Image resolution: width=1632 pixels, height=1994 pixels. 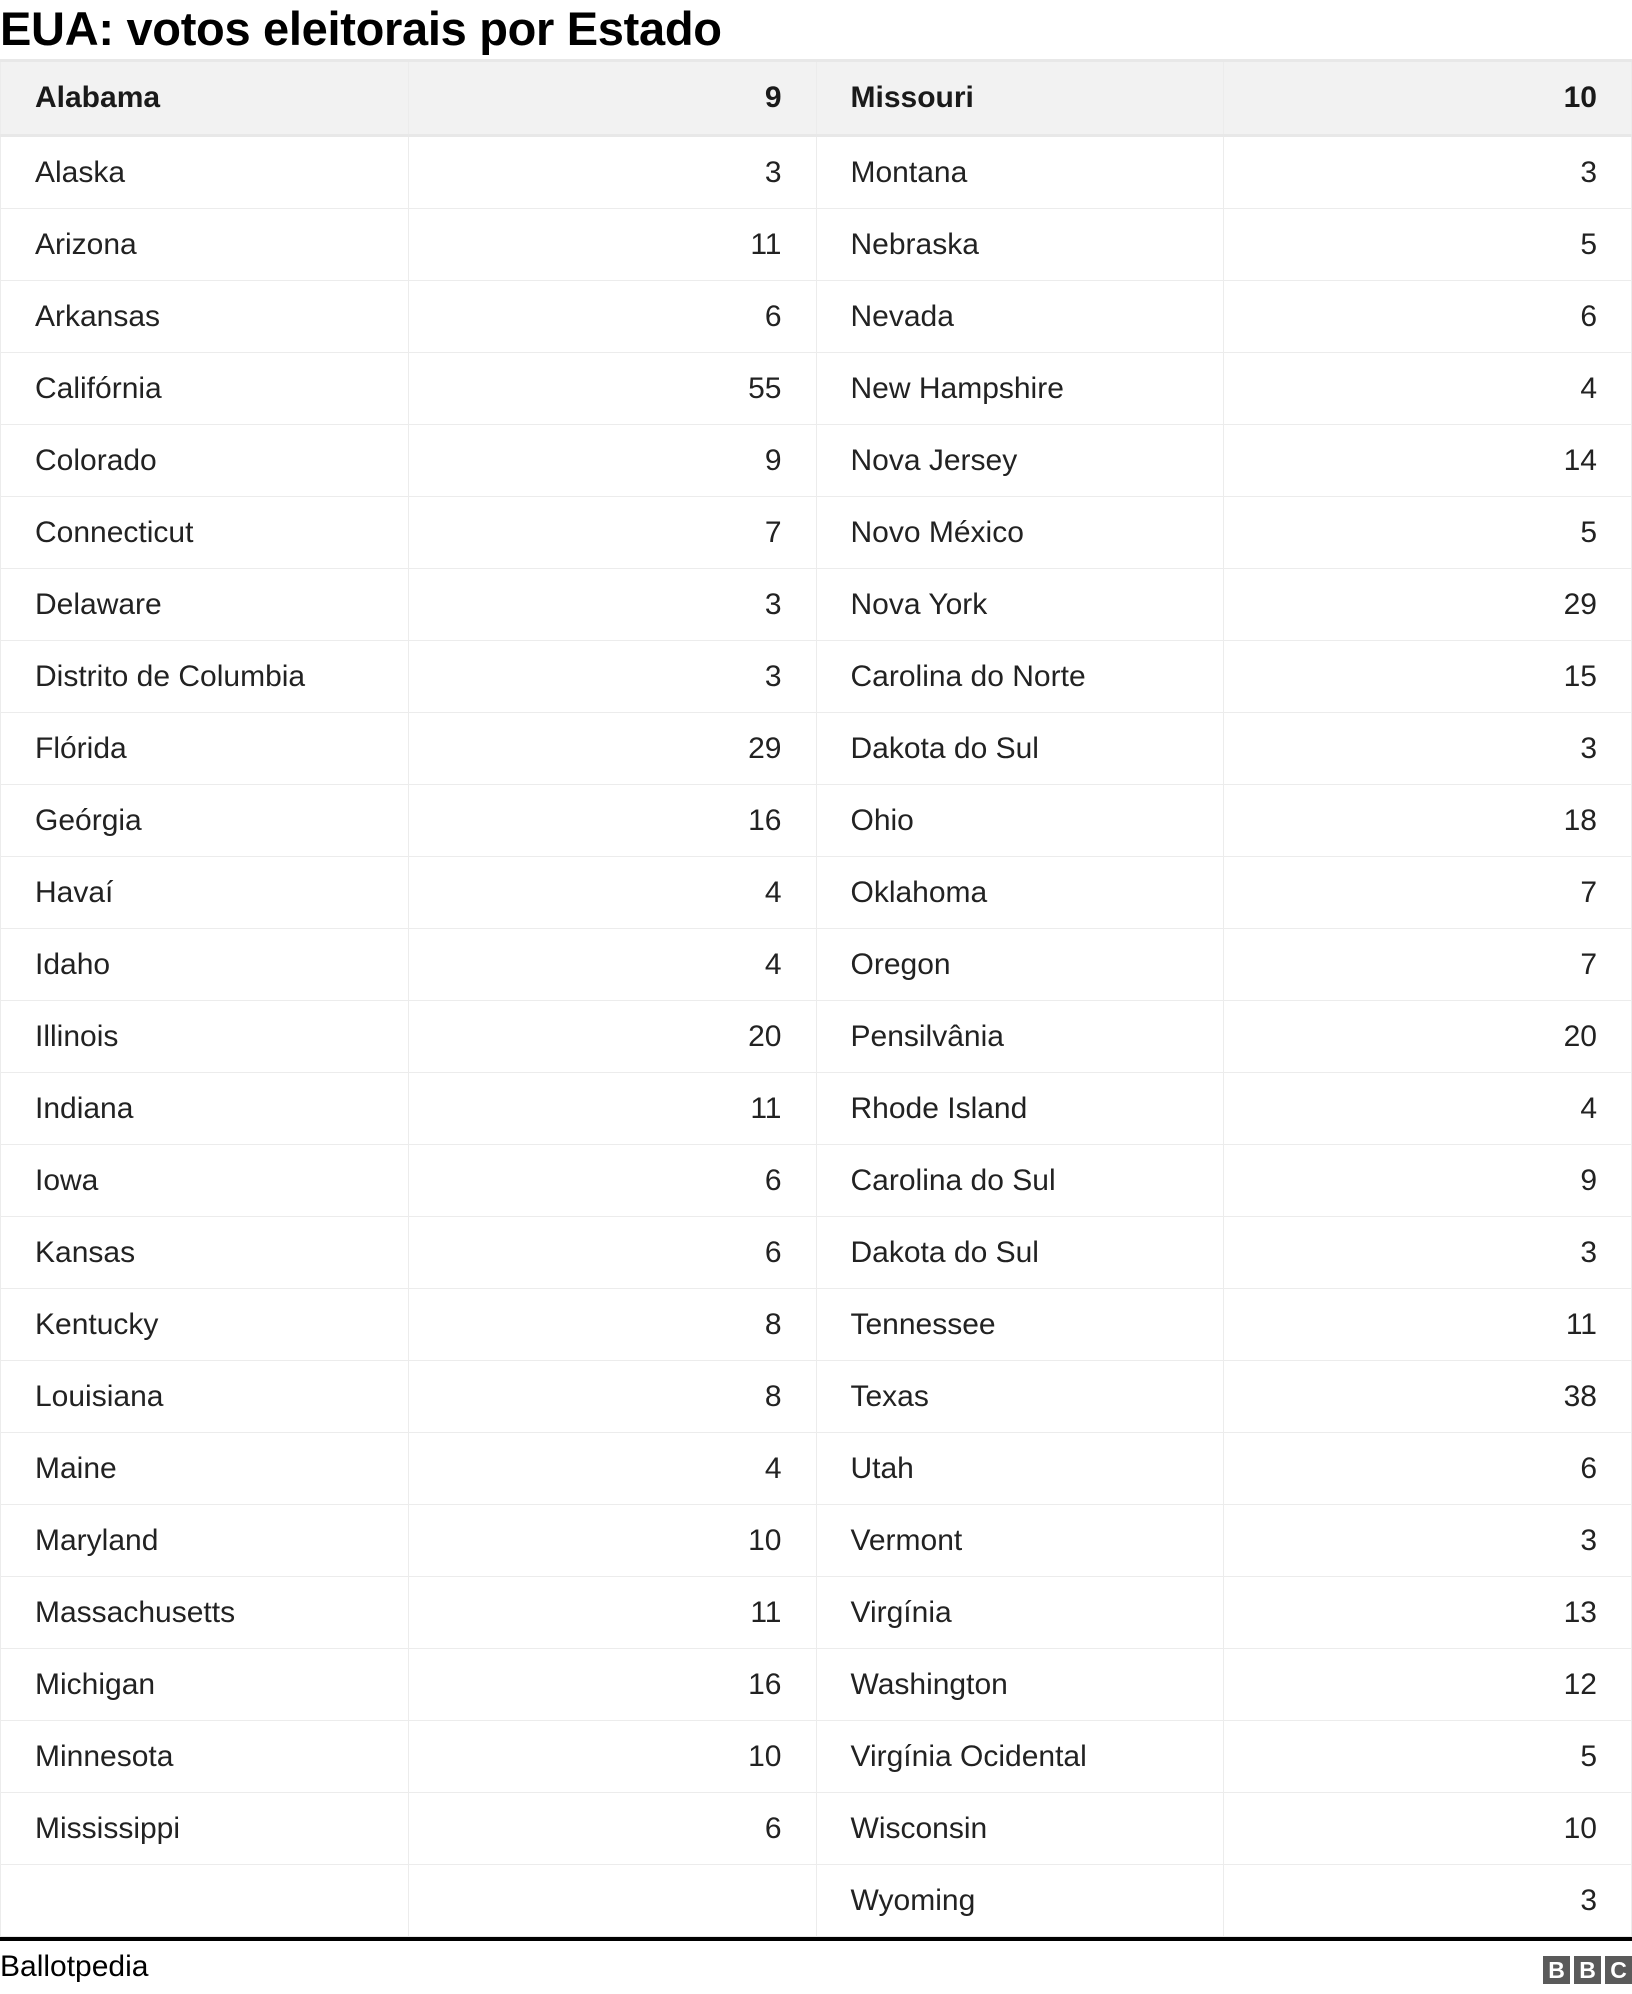 What do you see at coordinates (204, 1180) in the screenshot?
I see `state-name-cell: Iowa` at bounding box center [204, 1180].